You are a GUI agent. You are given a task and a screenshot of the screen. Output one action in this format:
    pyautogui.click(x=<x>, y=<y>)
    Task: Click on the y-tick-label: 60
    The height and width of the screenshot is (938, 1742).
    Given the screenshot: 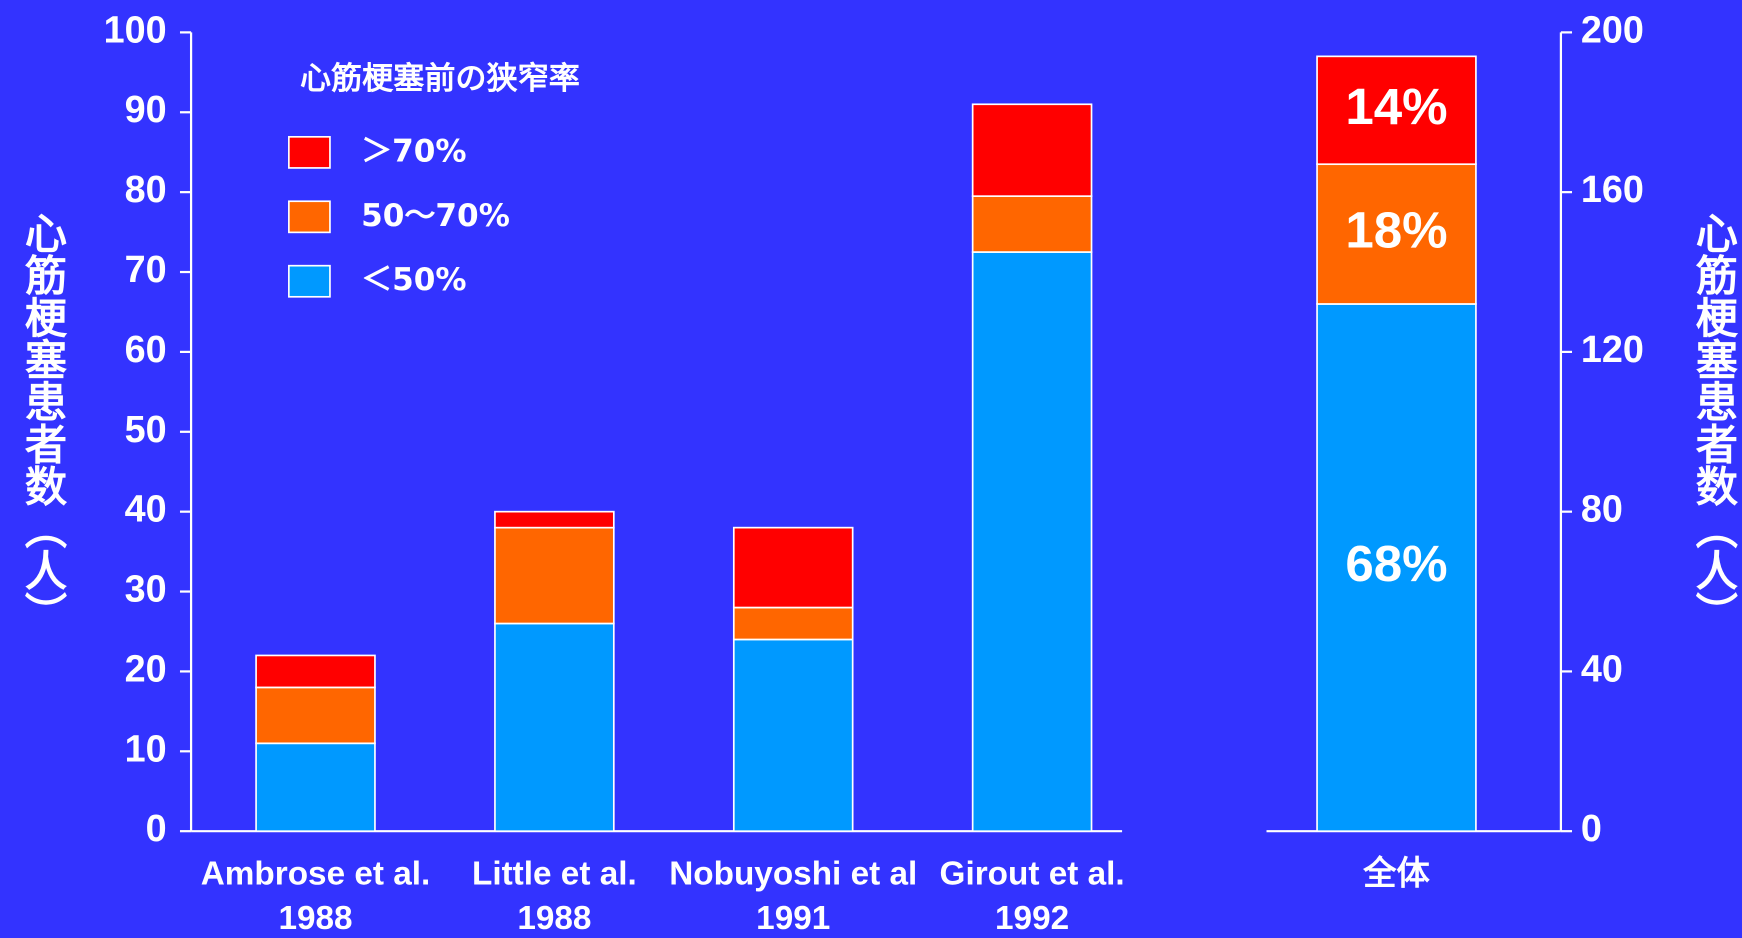 What is the action you would take?
    pyautogui.click(x=146, y=350)
    